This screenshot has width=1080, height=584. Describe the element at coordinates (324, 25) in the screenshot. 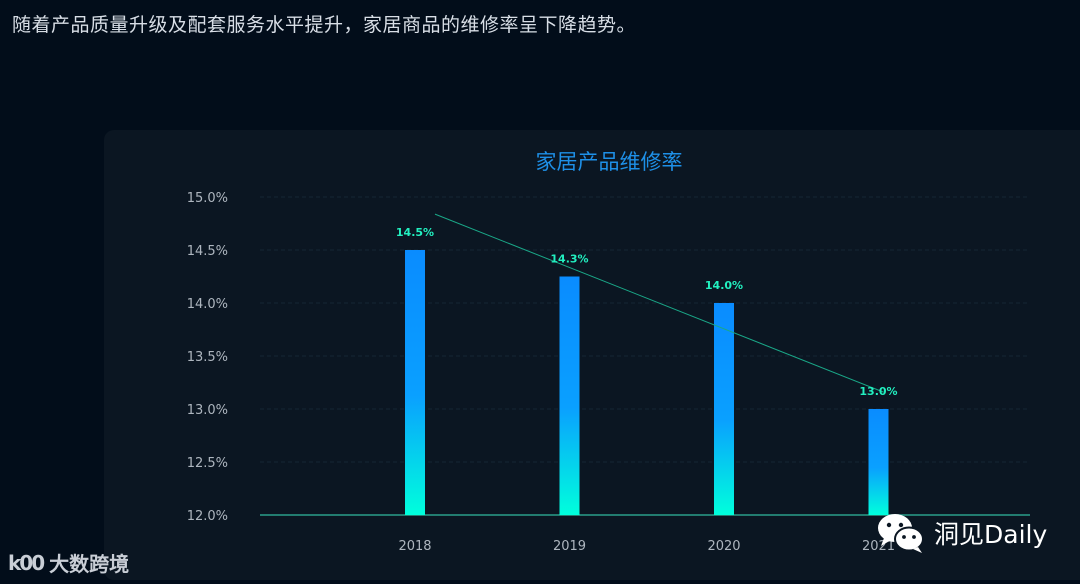

I see `intro-text: 随着产品质量升级及配套服务水平提升，家居商品的维修率呈下降趋势。` at that location.